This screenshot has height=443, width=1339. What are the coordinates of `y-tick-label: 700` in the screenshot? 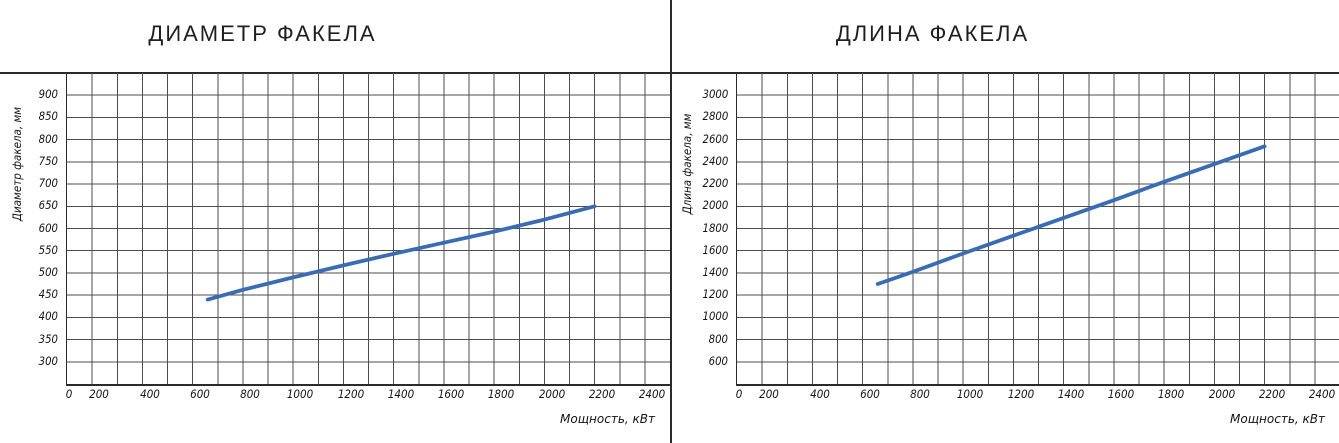 It's located at (48, 183).